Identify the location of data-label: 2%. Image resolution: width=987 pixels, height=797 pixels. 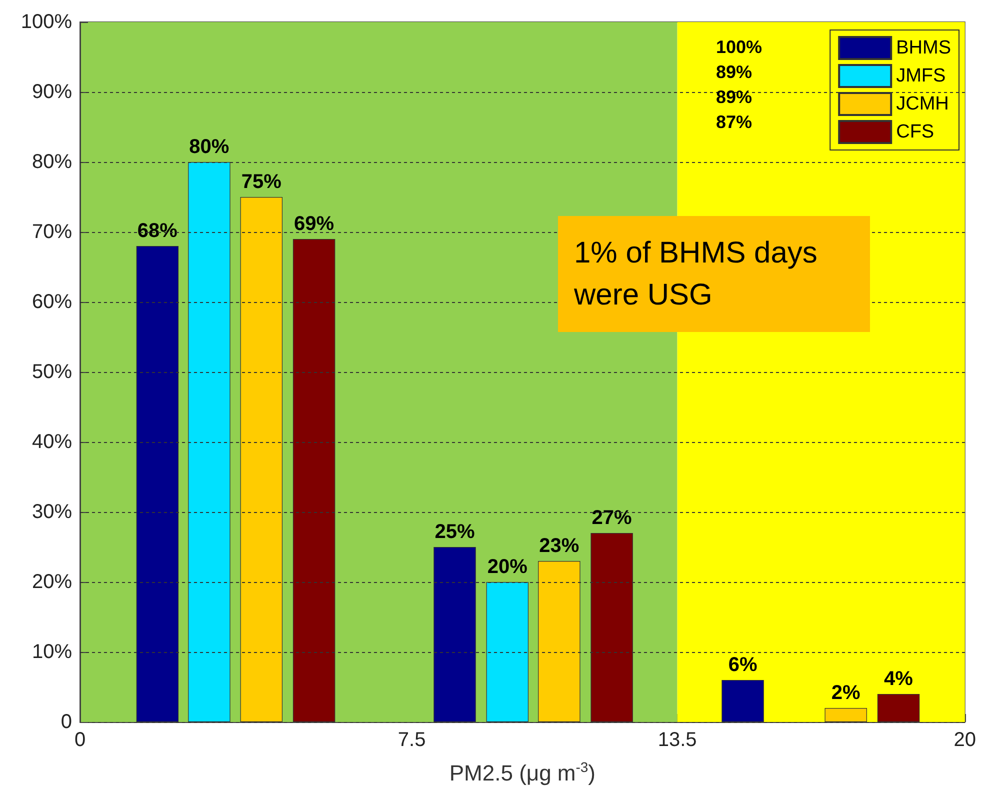
(846, 693).